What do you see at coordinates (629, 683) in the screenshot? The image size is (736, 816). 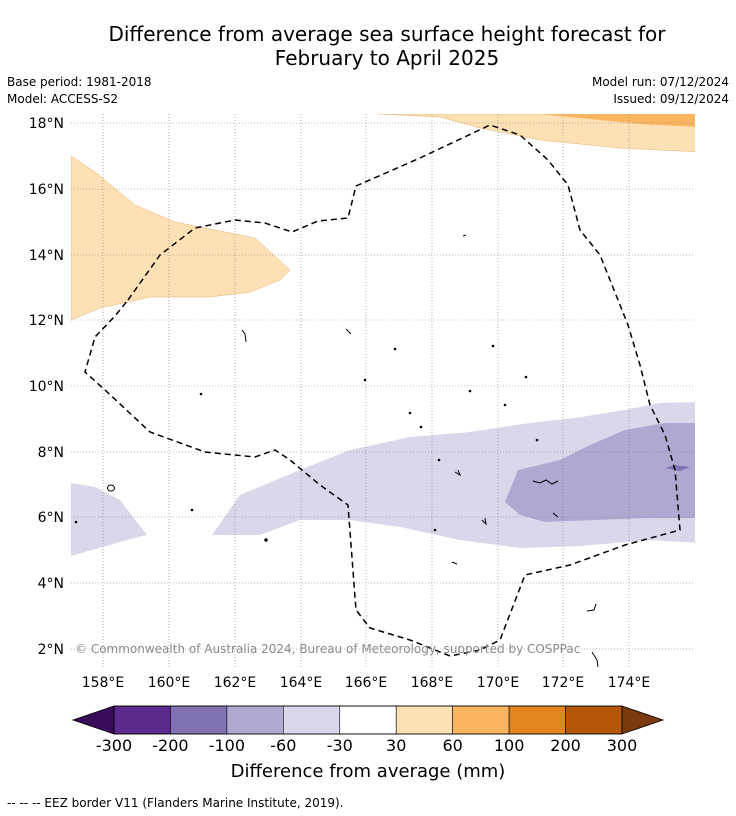 I see `lon-tick-label: 174°E` at bounding box center [629, 683].